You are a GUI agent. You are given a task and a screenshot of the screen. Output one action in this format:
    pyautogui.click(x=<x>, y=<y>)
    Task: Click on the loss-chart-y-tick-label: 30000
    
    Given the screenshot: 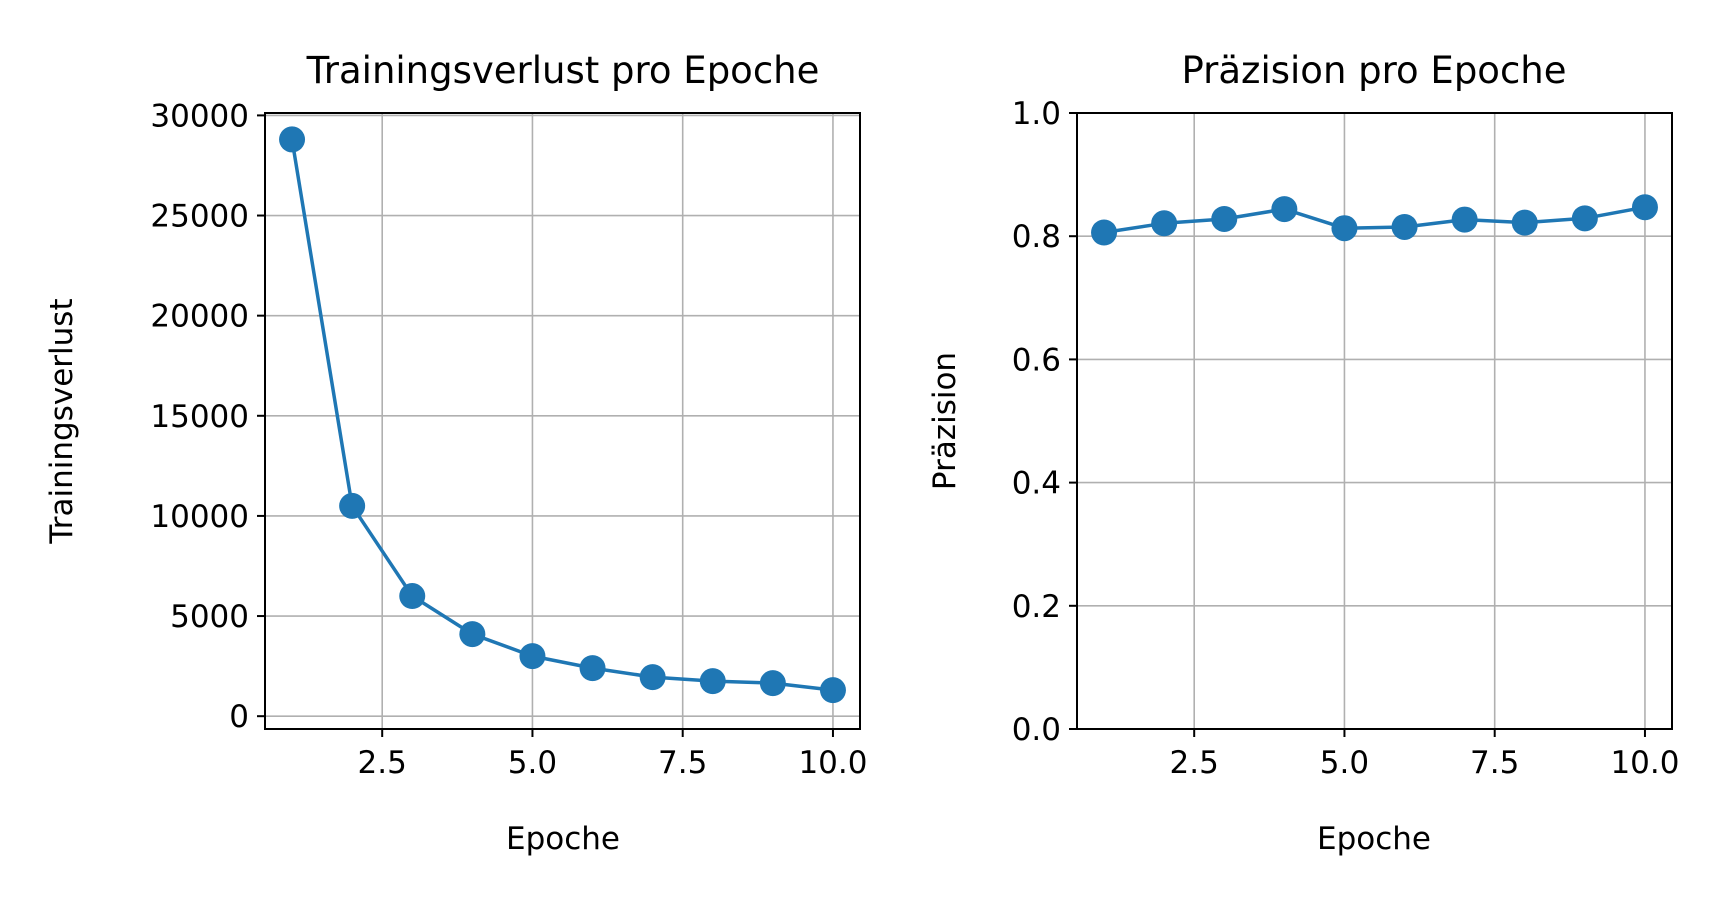 What is the action you would take?
    pyautogui.click(x=199, y=116)
    